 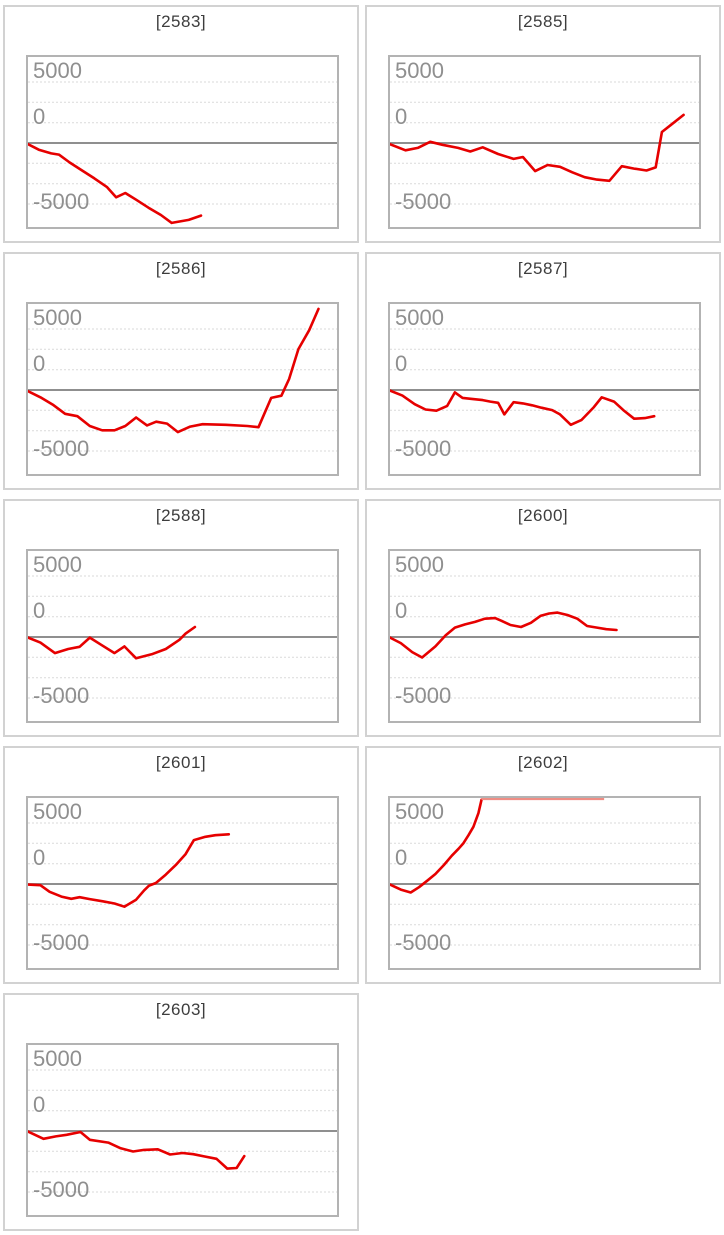 What do you see at coordinates (543, 21) in the screenshot?
I see `machine-number-title: [2585]` at bounding box center [543, 21].